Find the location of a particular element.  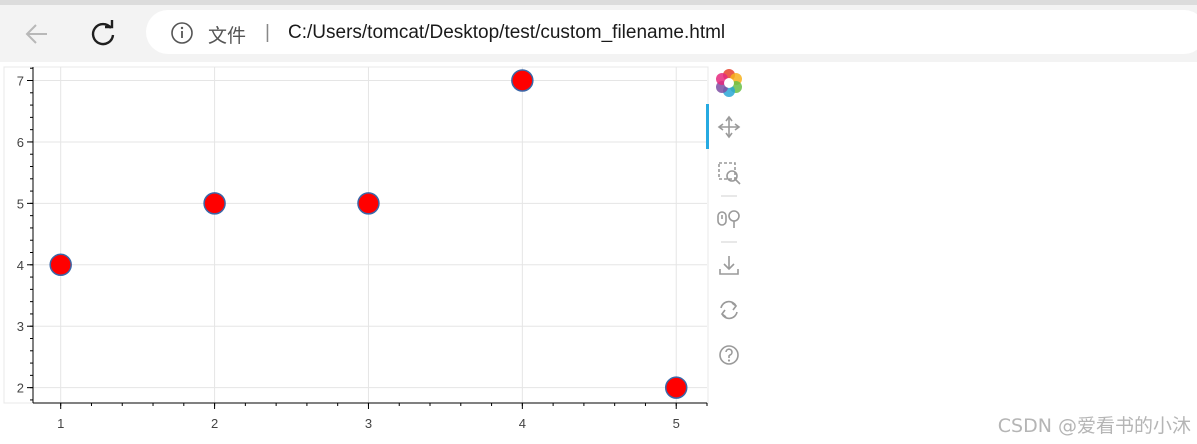

save-icon is located at coordinates (729, 265).